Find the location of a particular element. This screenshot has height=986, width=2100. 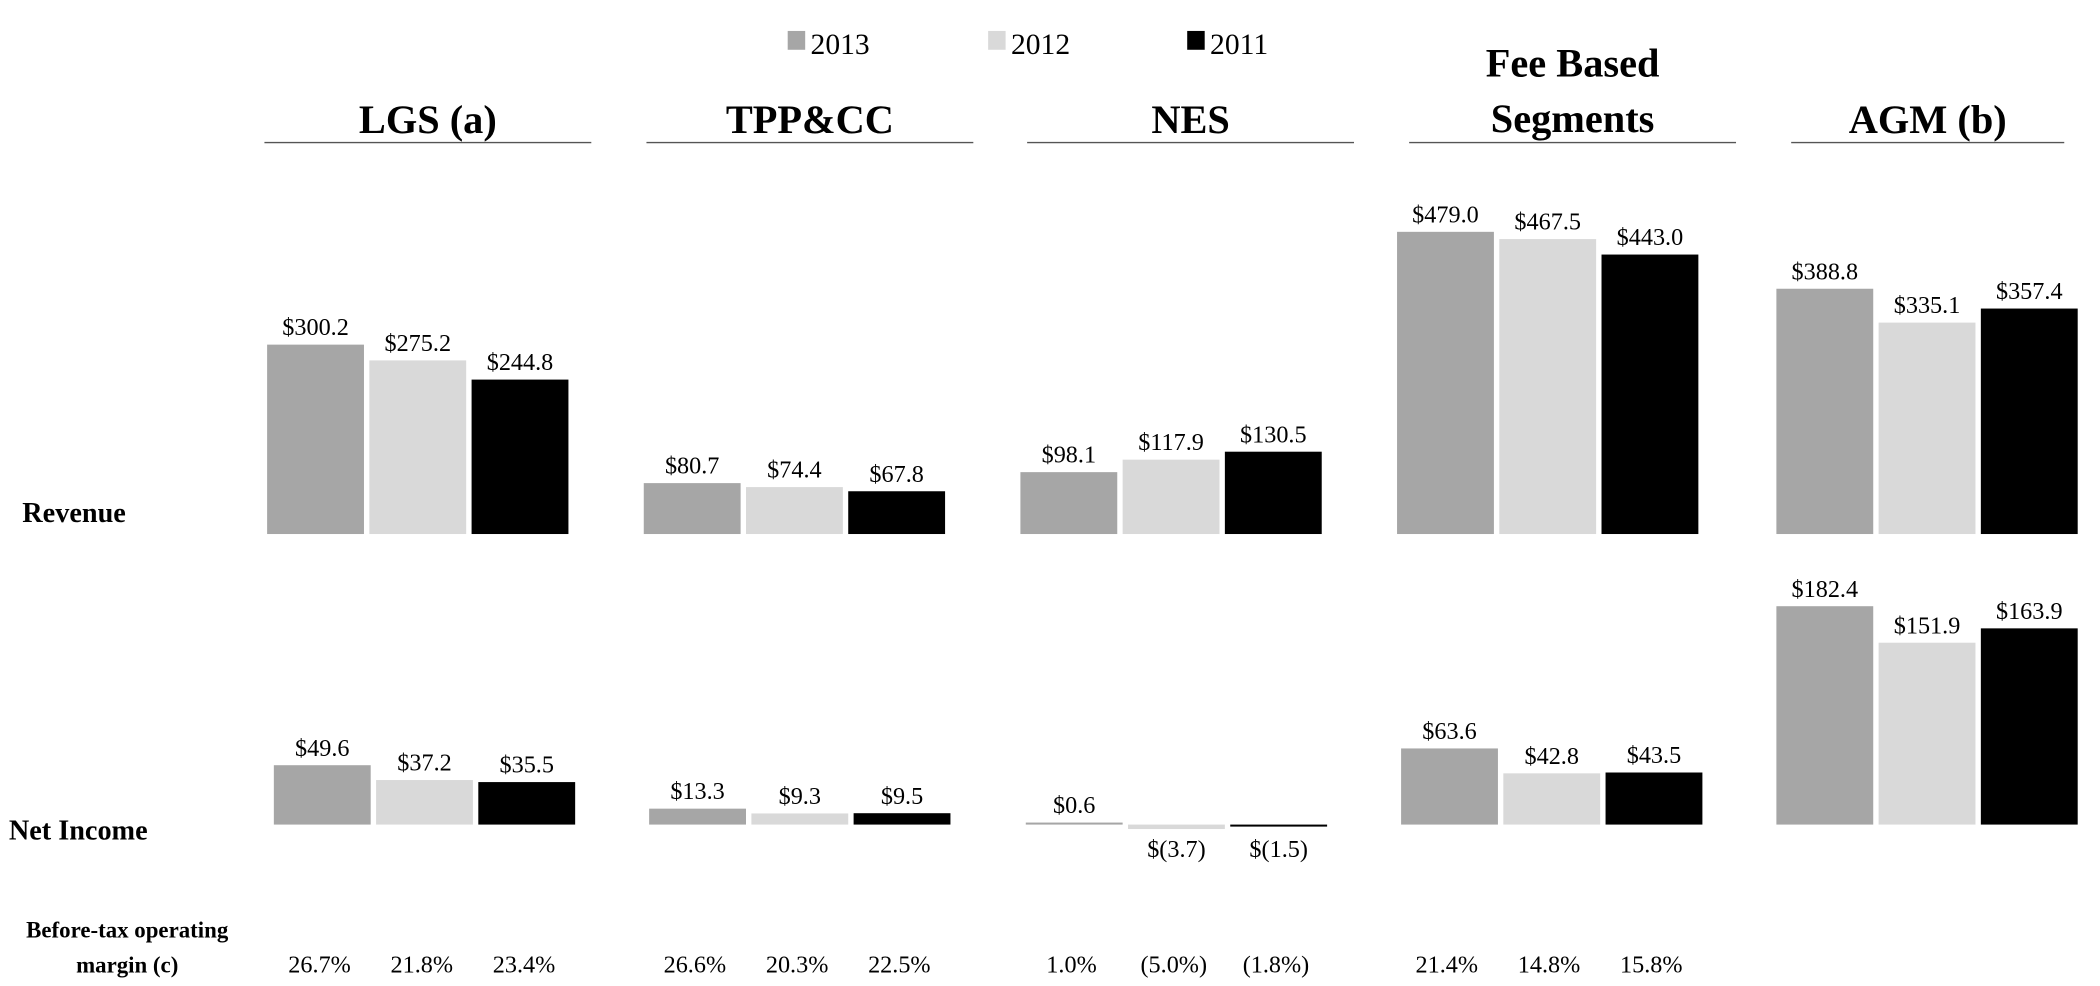

revenue-label: $300.2 is located at coordinates (315, 327).